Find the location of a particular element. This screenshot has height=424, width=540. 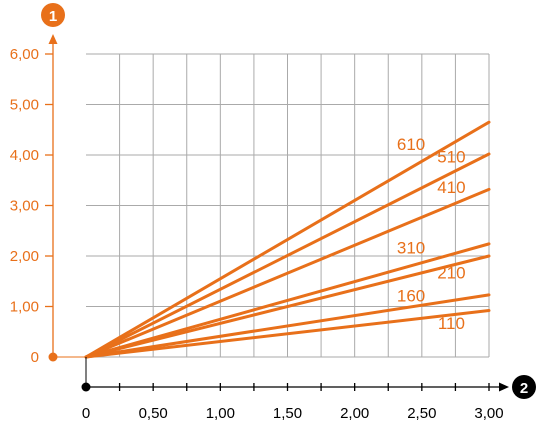

y-tick-label: 4,00 is located at coordinates (24, 155).